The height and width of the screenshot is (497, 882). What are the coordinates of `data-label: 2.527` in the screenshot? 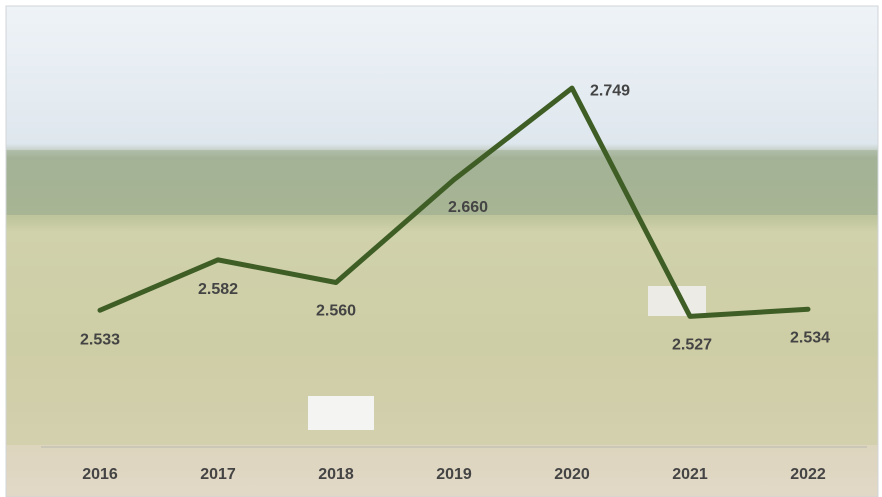 It's located at (692, 345).